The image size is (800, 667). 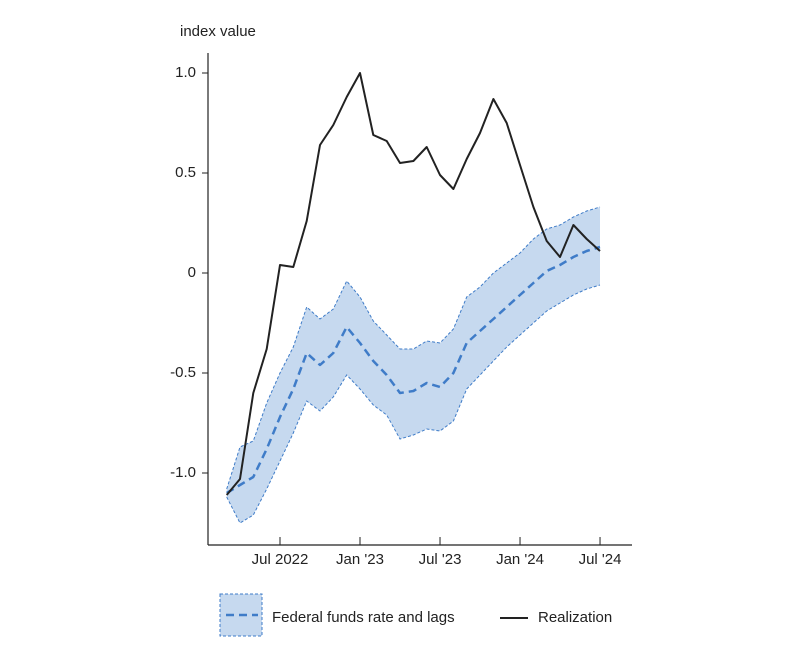 What do you see at coordinates (360, 559) in the screenshot?
I see `x-tick-label: Jan '23` at bounding box center [360, 559].